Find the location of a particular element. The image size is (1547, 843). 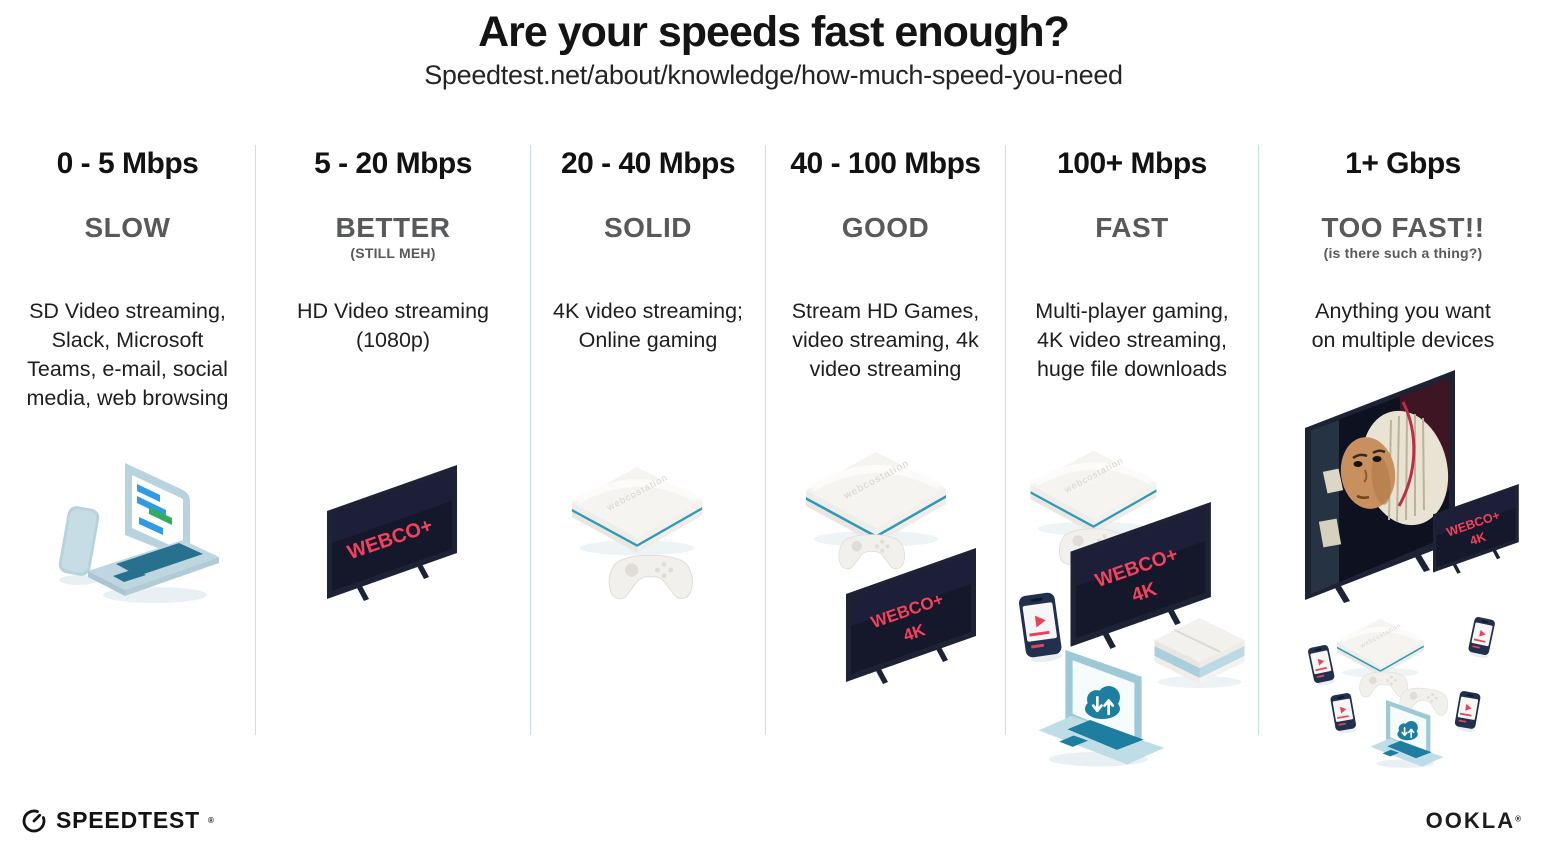

rating-label: SOLID is located at coordinates (648, 227).